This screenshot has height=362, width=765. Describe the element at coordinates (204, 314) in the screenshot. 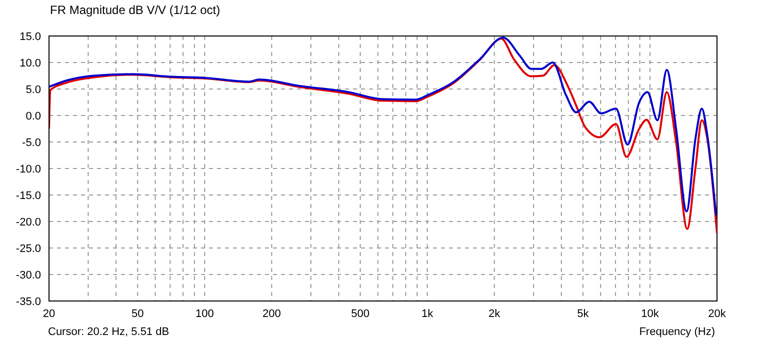

I see `x-tick-label: 100` at that location.